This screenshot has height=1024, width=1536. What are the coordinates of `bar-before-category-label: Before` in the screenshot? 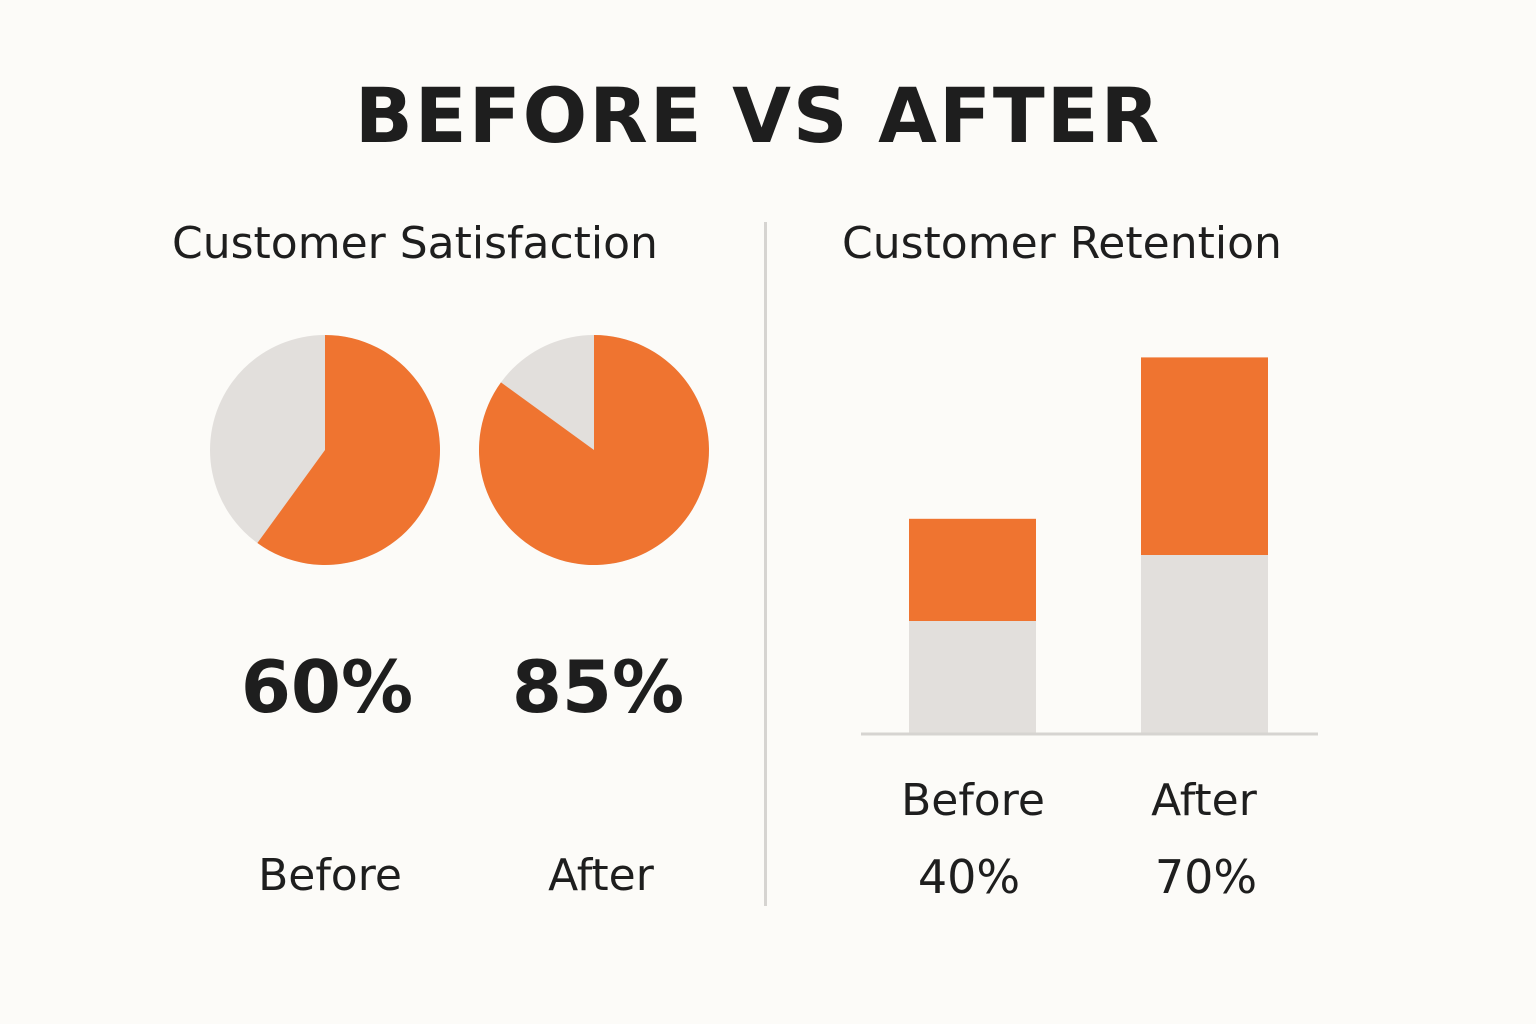 It's located at (973, 800).